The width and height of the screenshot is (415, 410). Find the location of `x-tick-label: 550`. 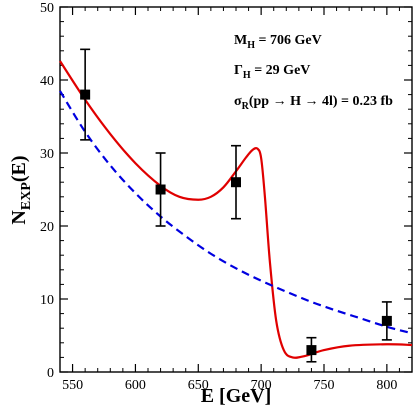

x-tick-label: 550 is located at coordinates (72, 385).